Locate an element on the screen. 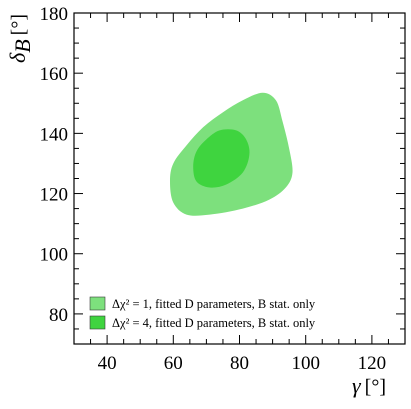 This screenshot has width=411, height=409. x-tick-label: 100 is located at coordinates (305, 363).